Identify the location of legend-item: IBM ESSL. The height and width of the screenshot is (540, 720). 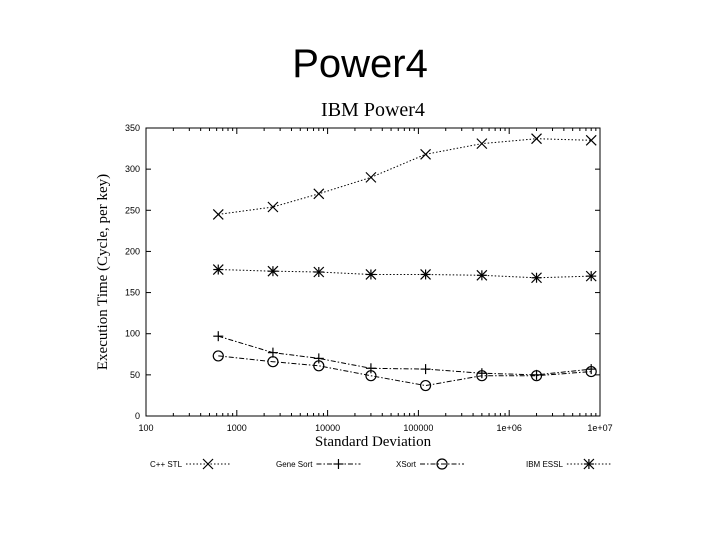
(568, 464).